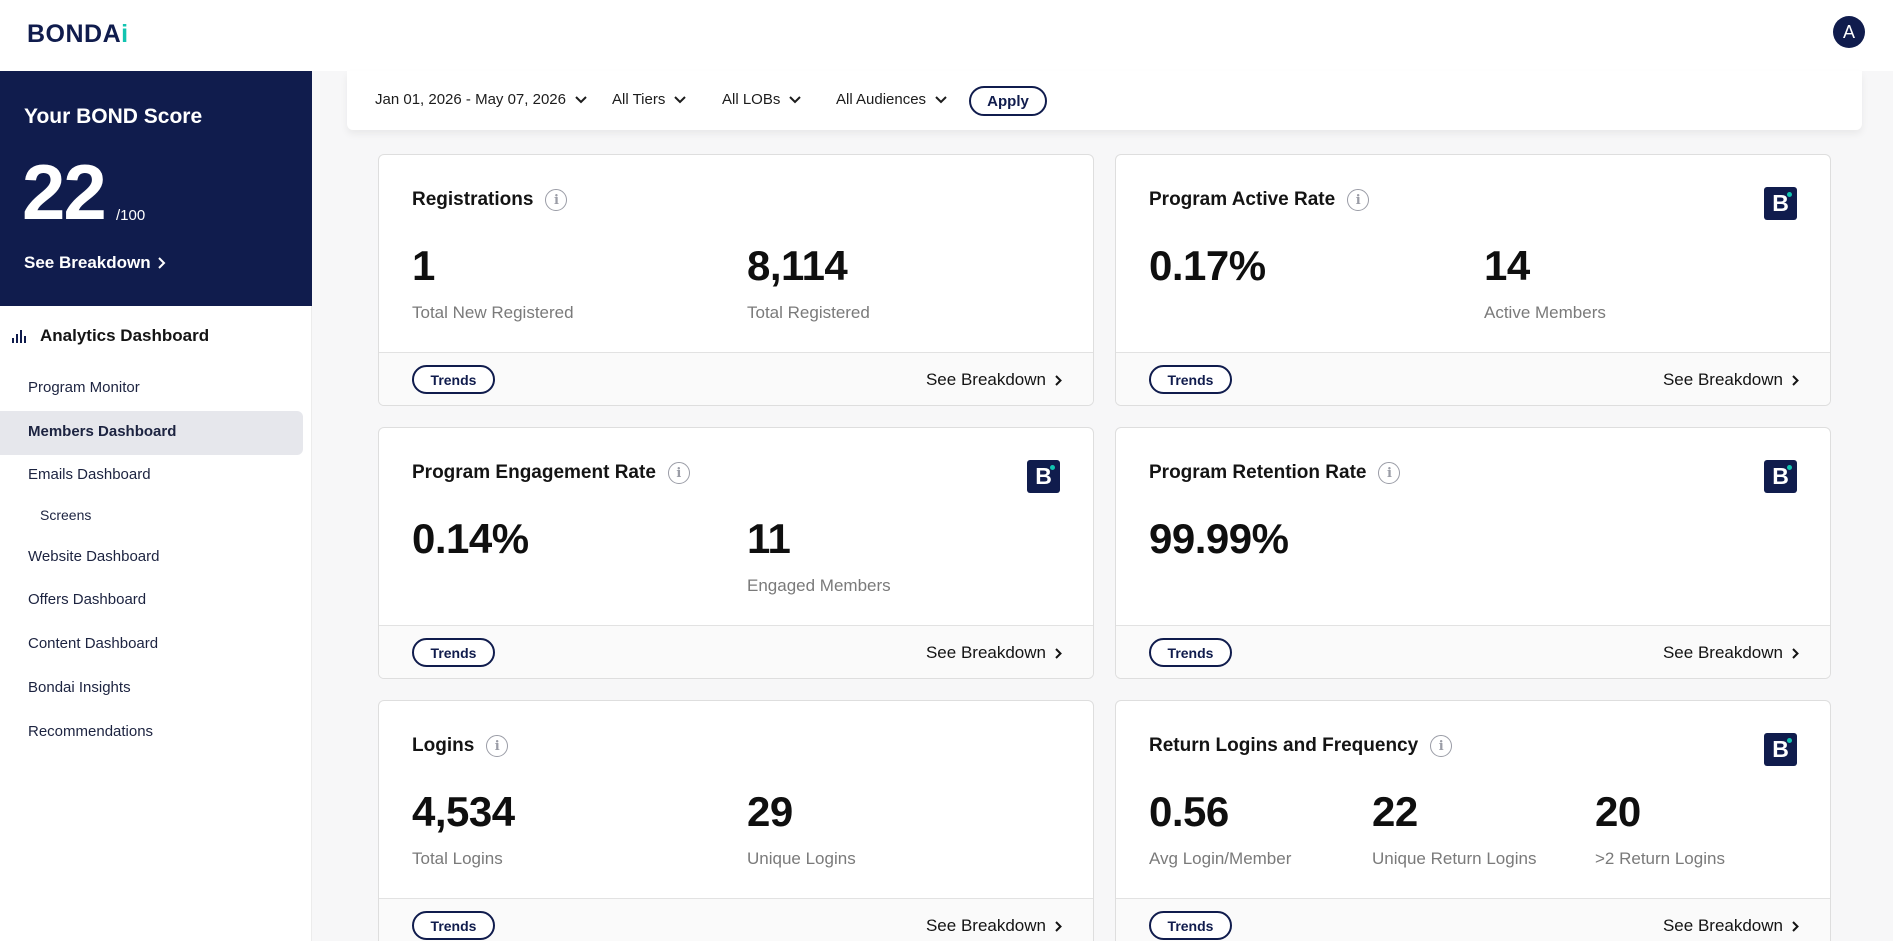 The height and width of the screenshot is (941, 1893). I want to click on metric-value: 4,534, so click(463, 811).